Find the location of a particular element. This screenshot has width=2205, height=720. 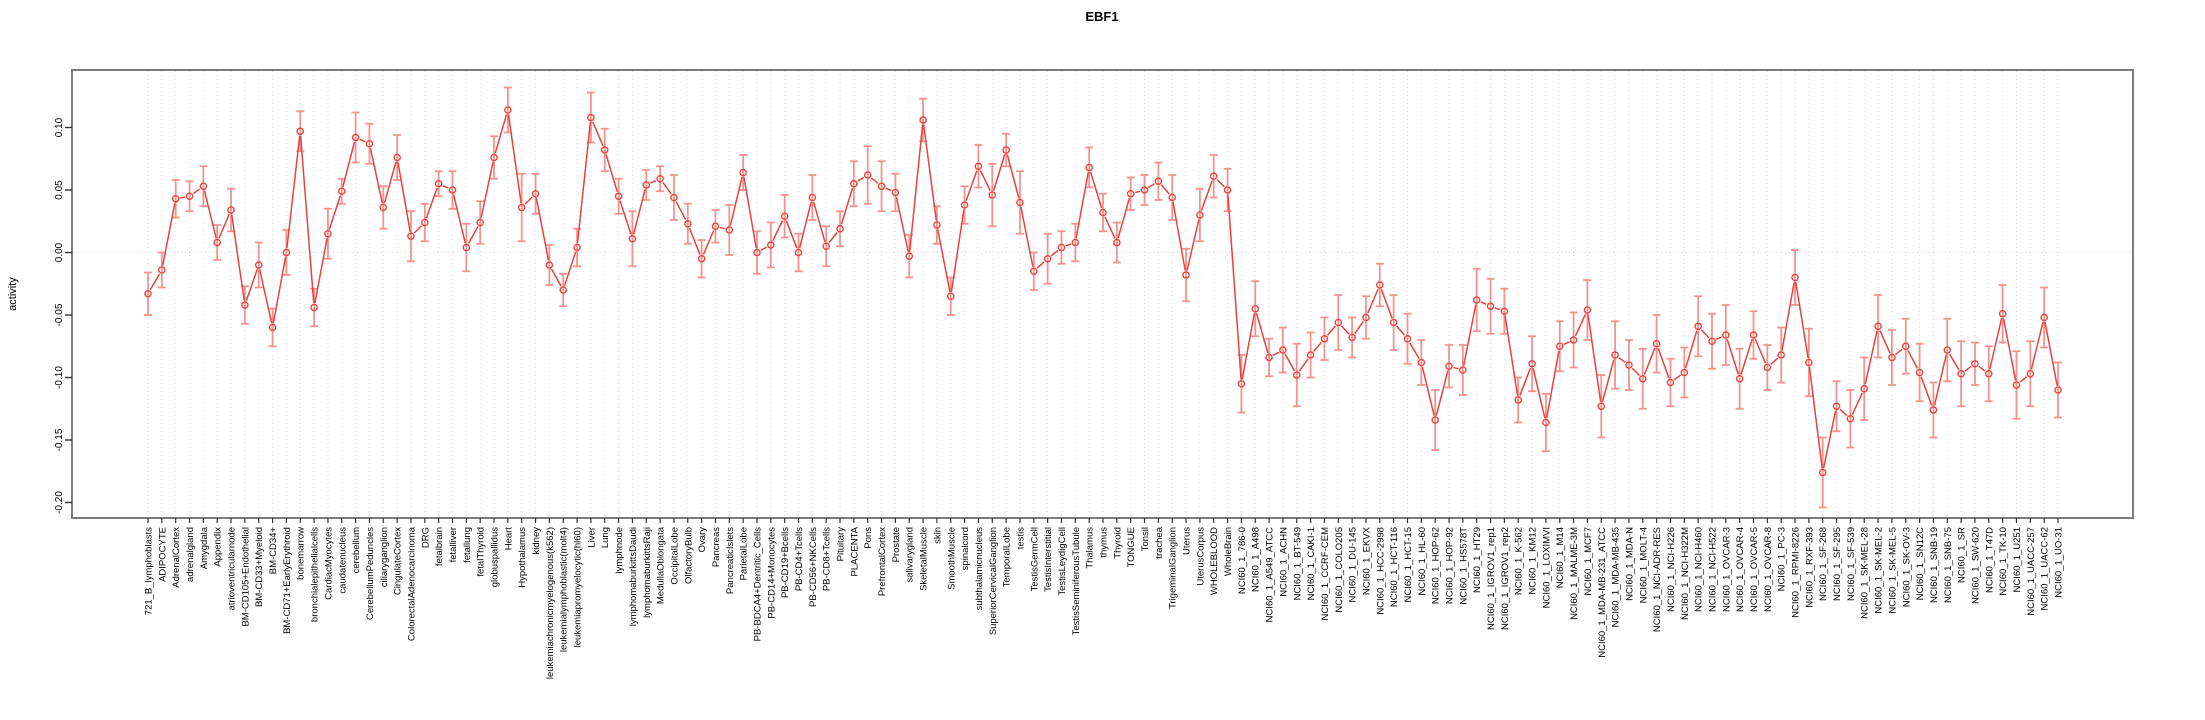

x-tick-label: NCI60_1_A549_ATCC is located at coordinates (1270, 575).